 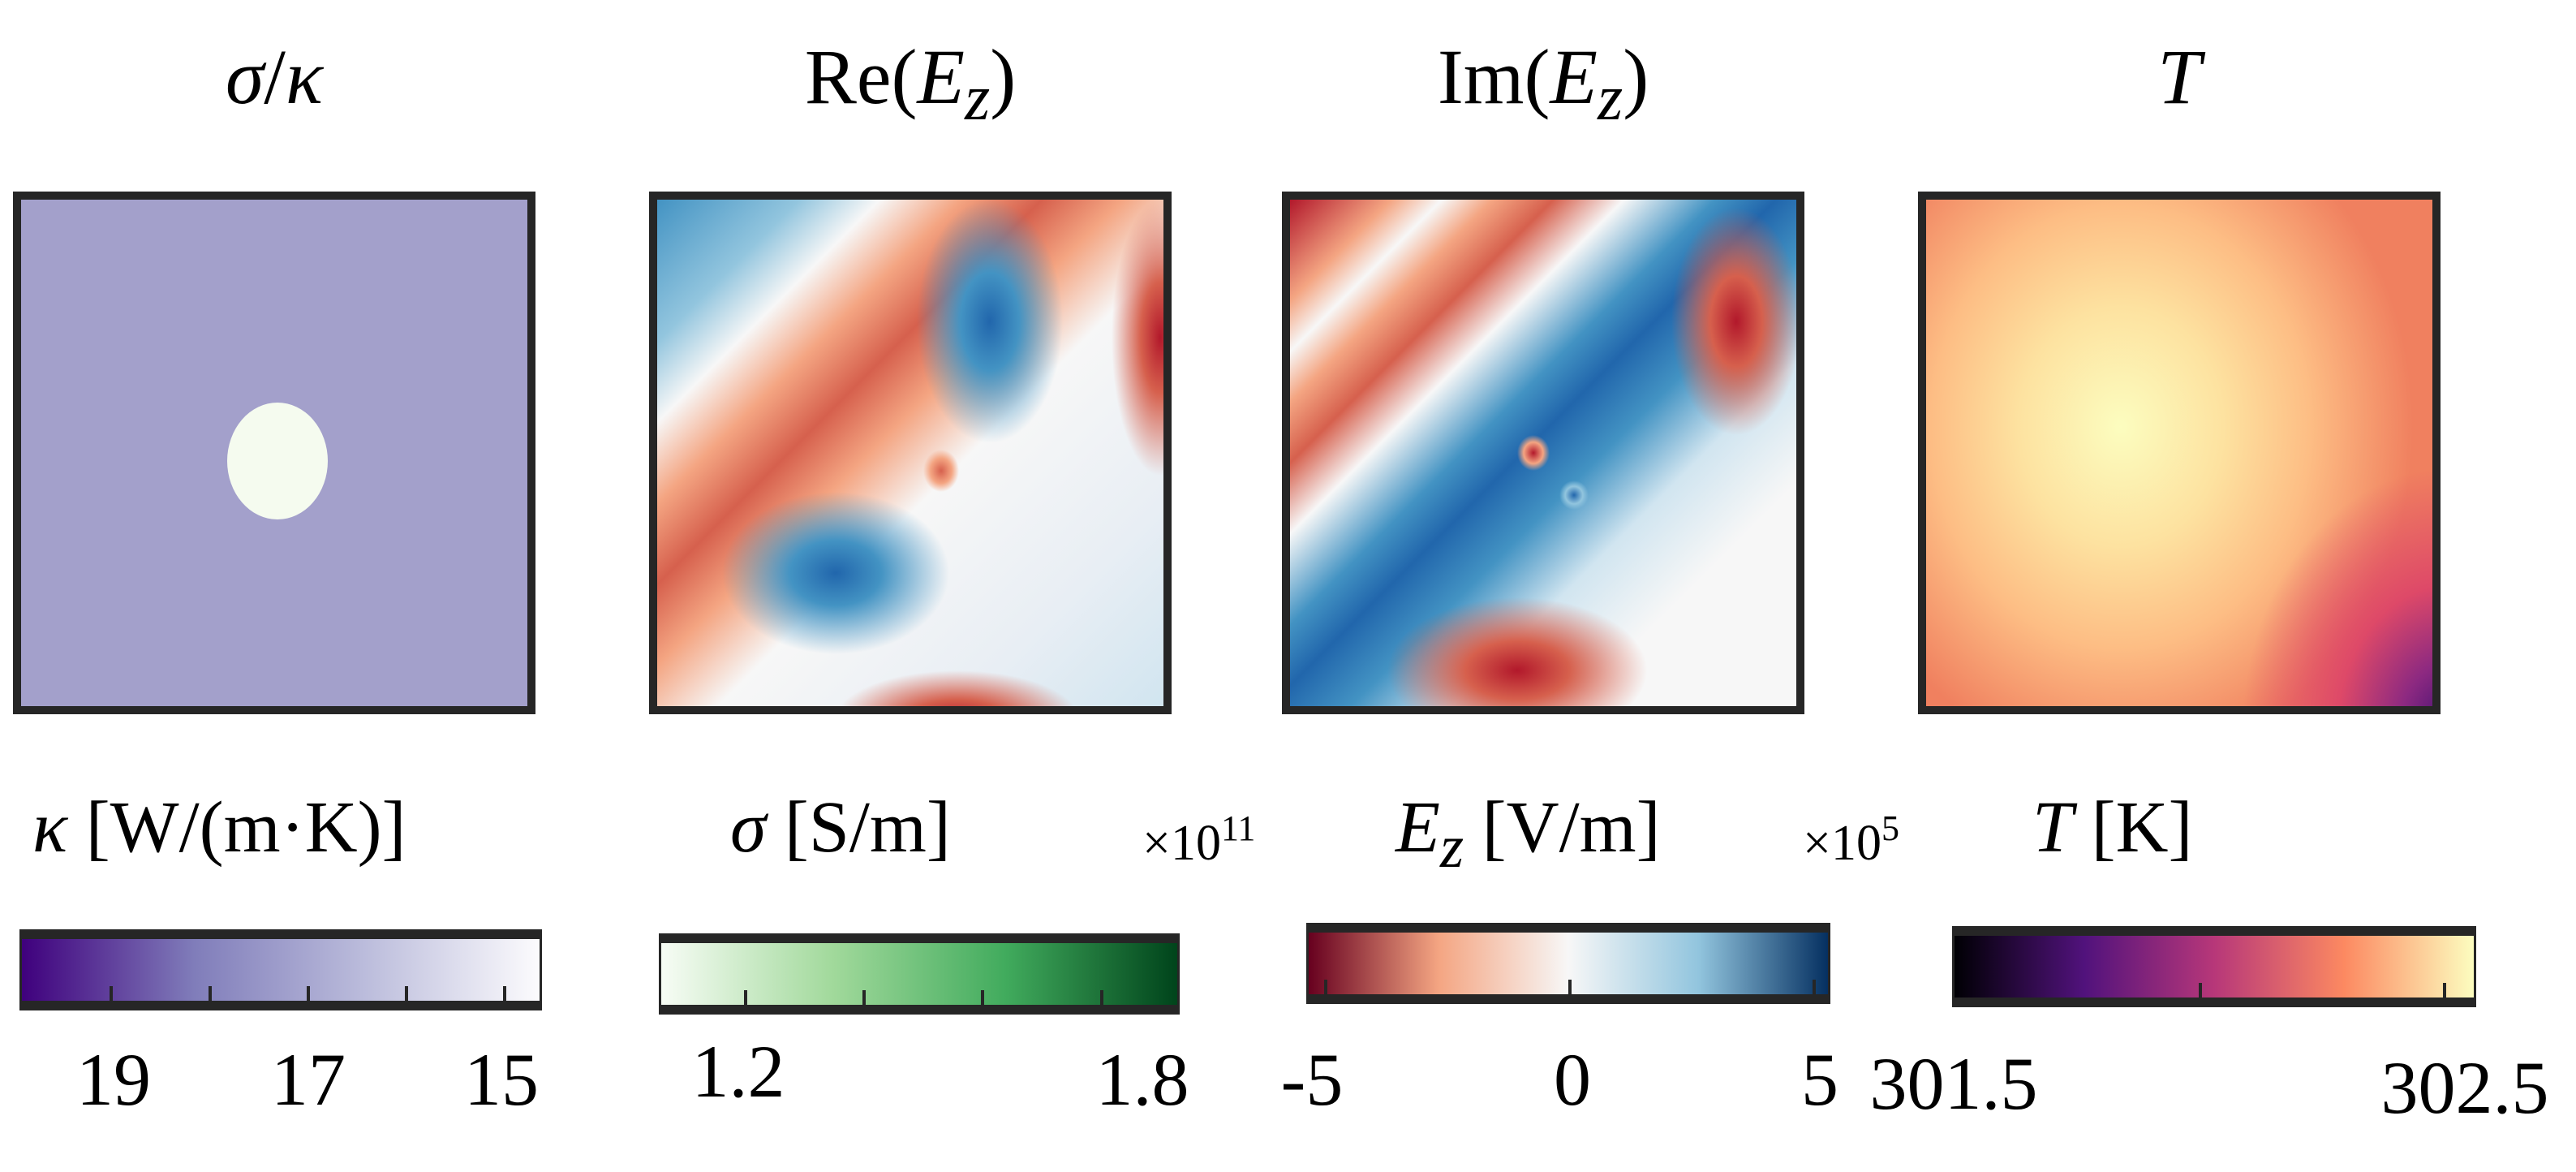 I want to click on panel-title-sigma-kappa: σ/κ, so click(x=274, y=77).